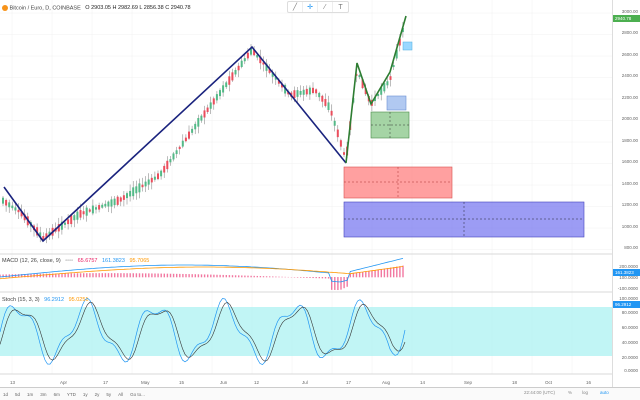 This screenshot has height=400, width=640. What do you see at coordinates (97, 394) in the screenshot?
I see `range-2y: 2y` at bounding box center [97, 394].